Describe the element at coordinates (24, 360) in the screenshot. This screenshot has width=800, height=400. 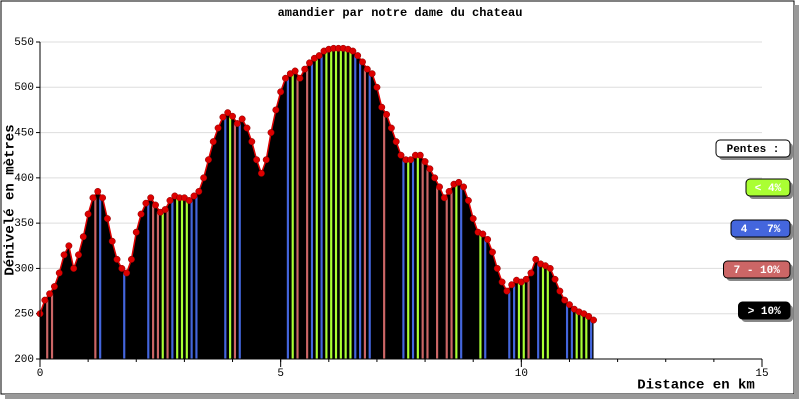
I see `y-tick-label: 200` at that location.